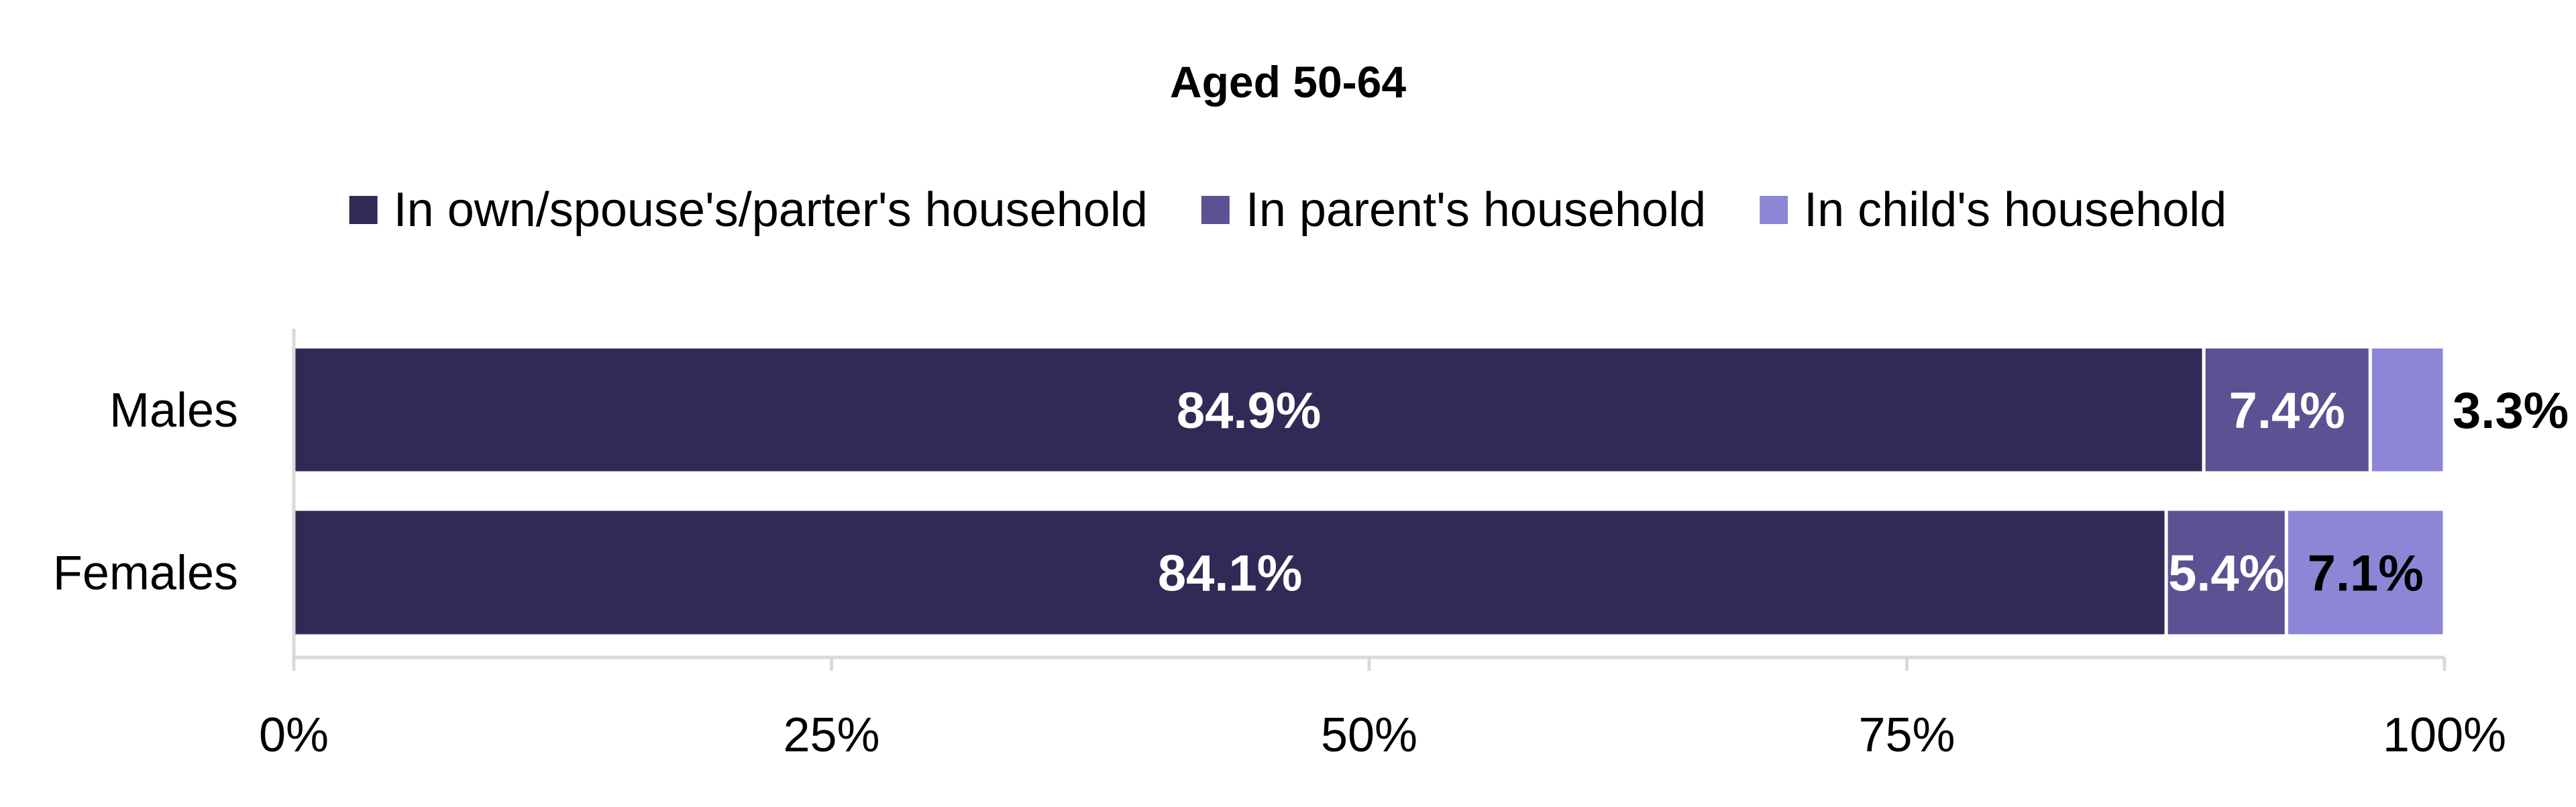 Image resolution: width=2576 pixels, height=807 pixels. Describe the element at coordinates (1369, 735) in the screenshot. I see `x-tick-label: 50%` at that location.